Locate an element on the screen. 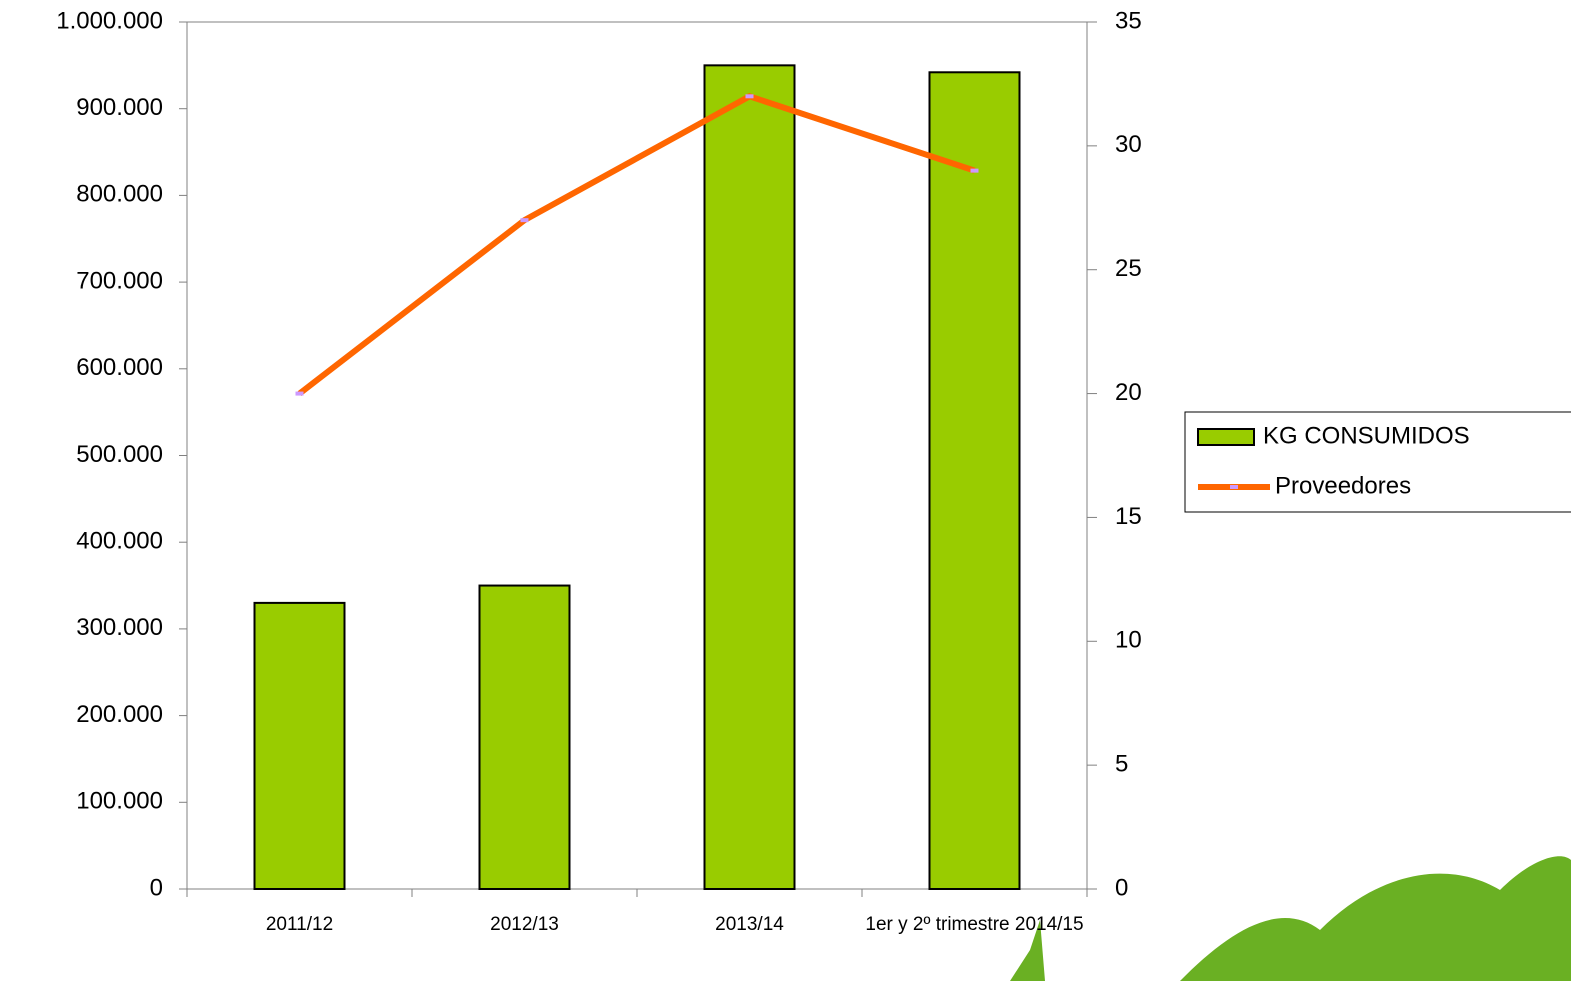 The height and width of the screenshot is (981, 1571). legend-marker is located at coordinates (1234, 487).